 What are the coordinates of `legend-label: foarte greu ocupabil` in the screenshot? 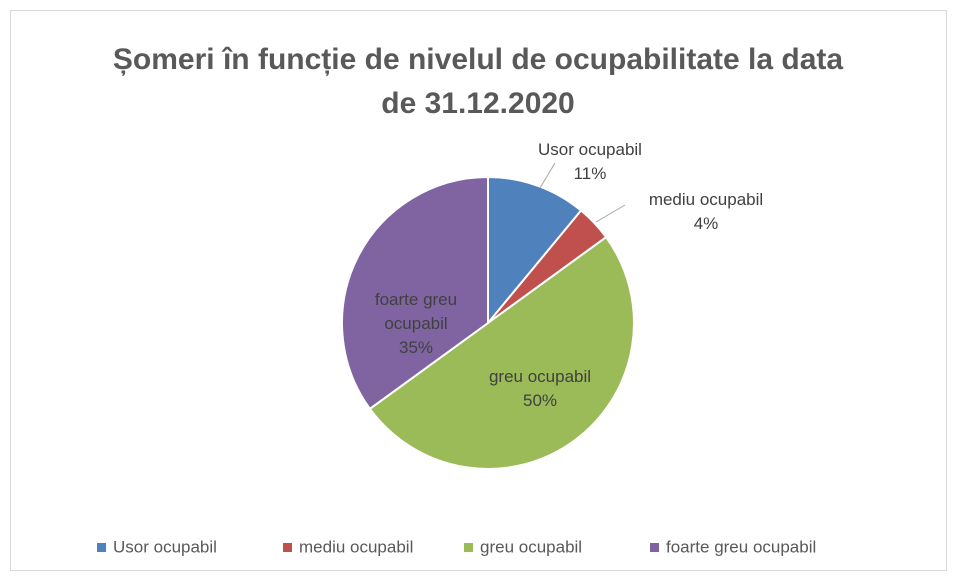 It's located at (741, 546).